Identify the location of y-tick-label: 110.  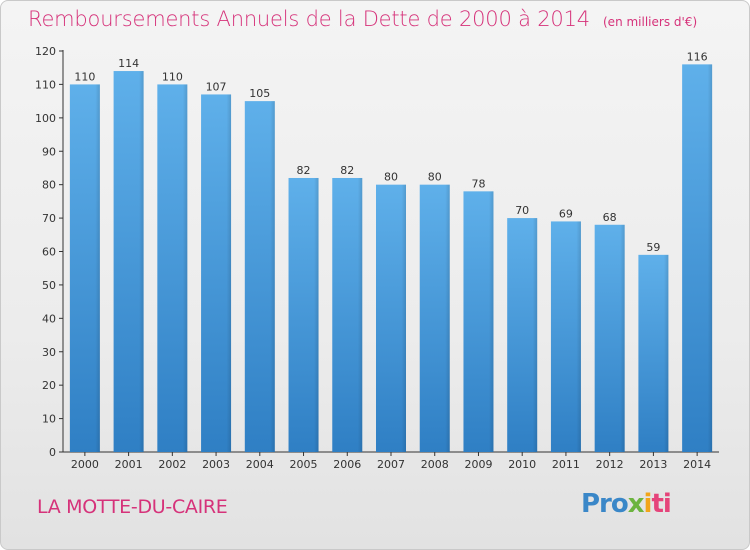
(45, 84).